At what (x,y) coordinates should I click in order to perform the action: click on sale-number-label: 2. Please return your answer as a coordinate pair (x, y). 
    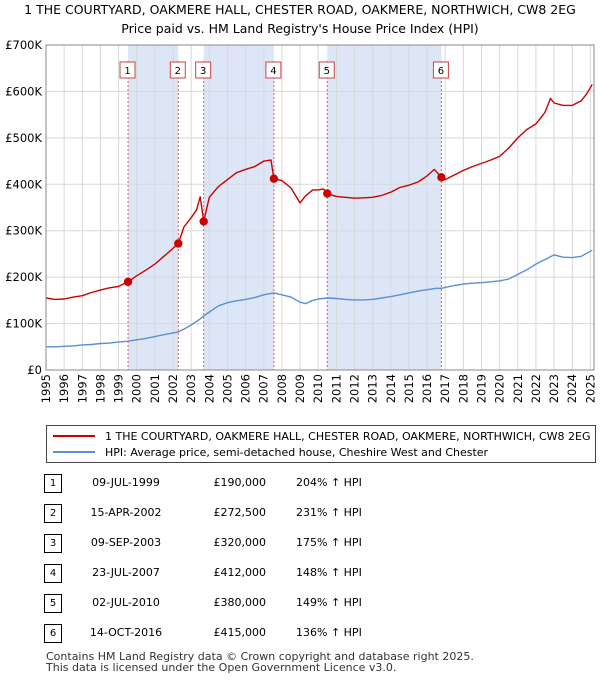
    Looking at the image, I should click on (178, 71).